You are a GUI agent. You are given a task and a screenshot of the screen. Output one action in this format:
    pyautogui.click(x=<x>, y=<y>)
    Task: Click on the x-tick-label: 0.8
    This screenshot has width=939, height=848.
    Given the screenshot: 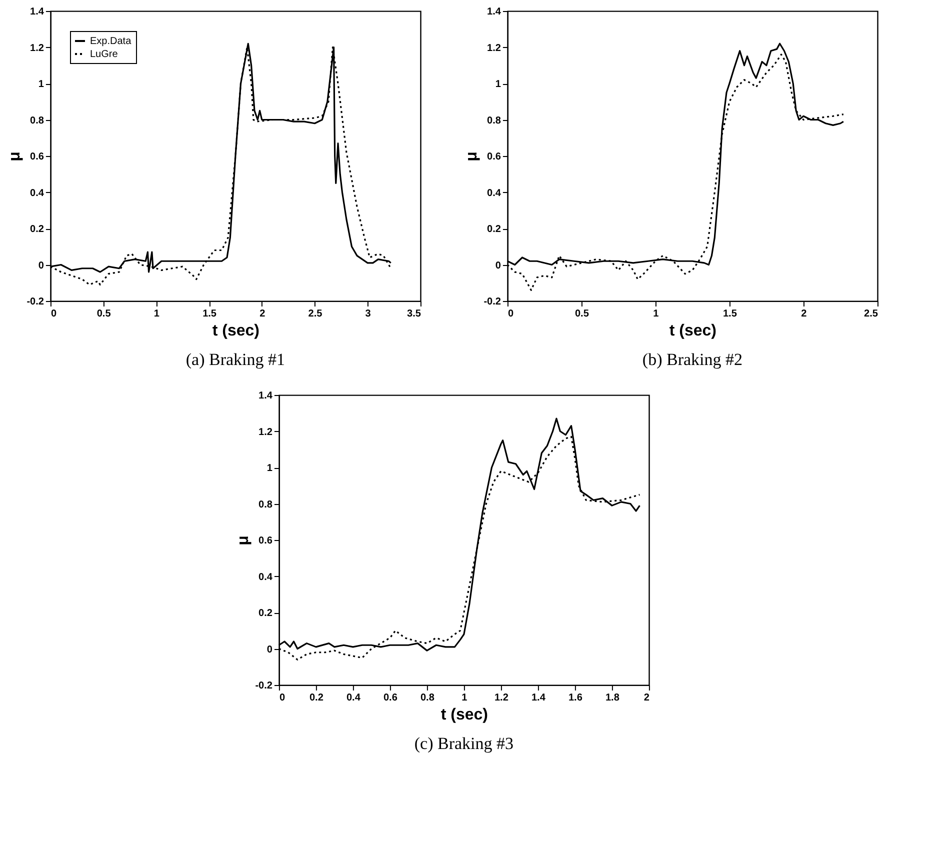 What is the action you would take?
    pyautogui.click(x=427, y=698)
    